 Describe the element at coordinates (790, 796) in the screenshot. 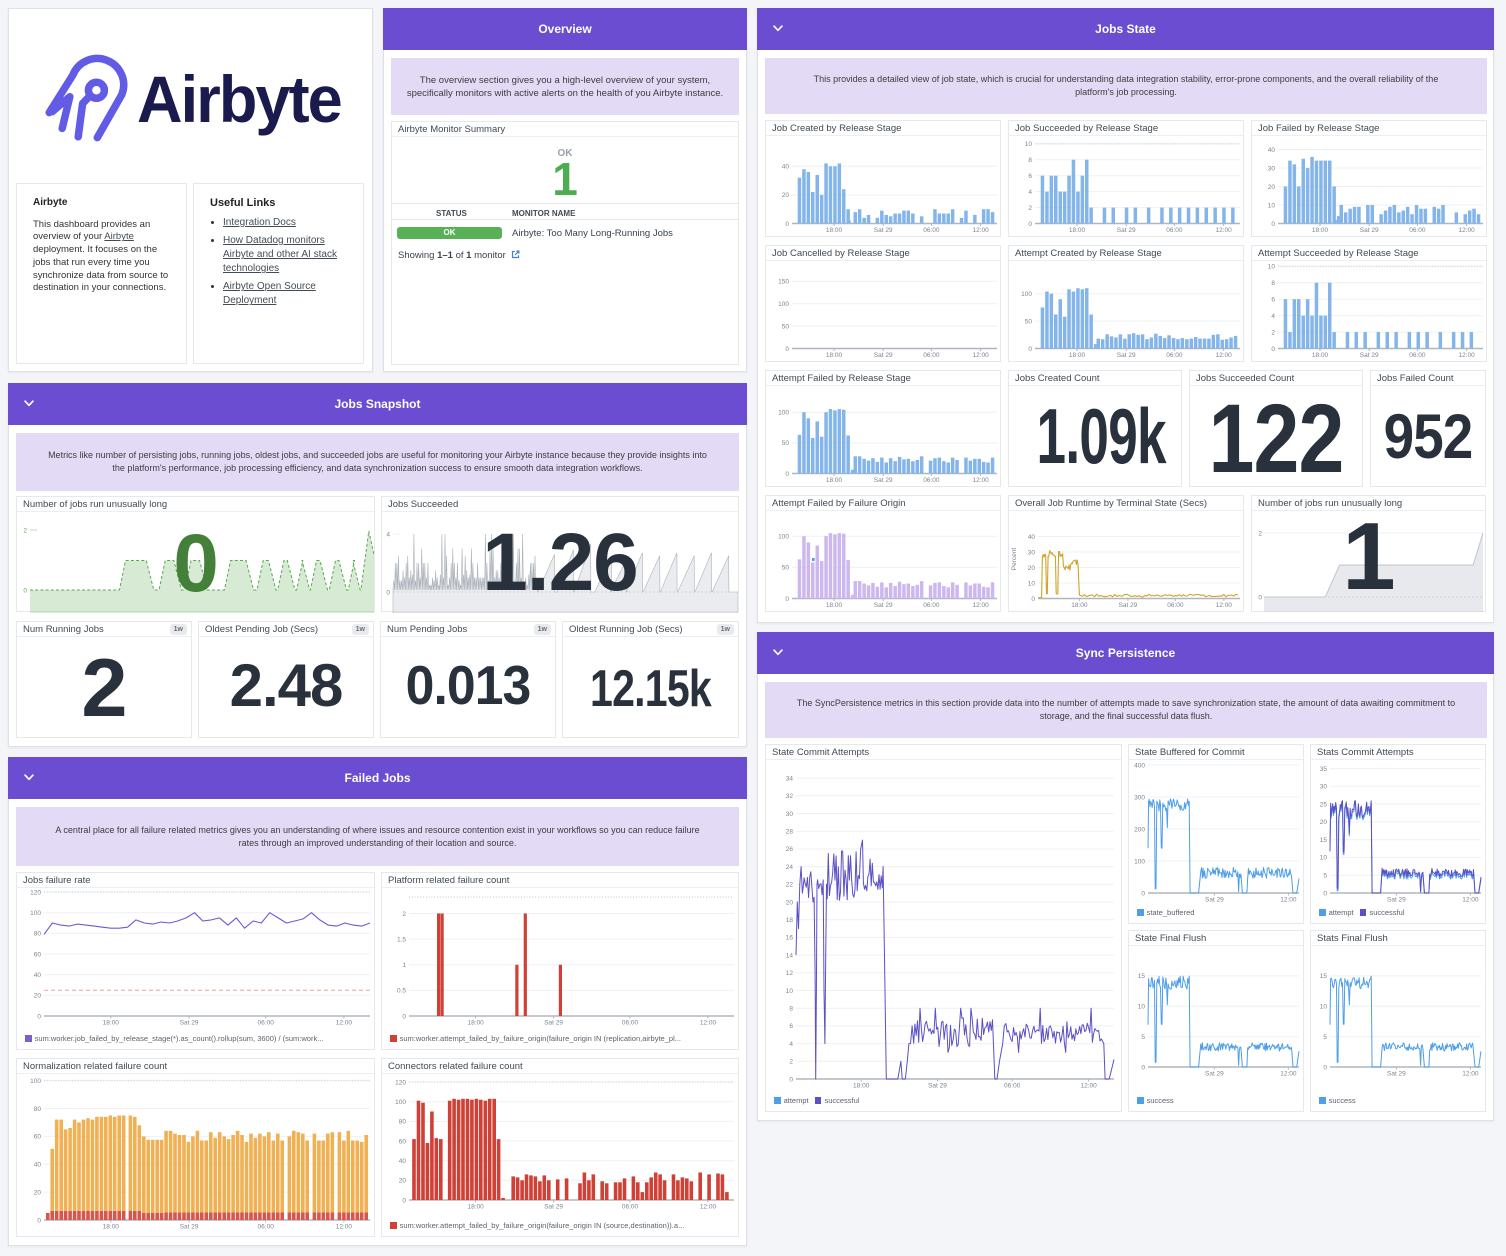

I see `svg-text: 32` at that location.